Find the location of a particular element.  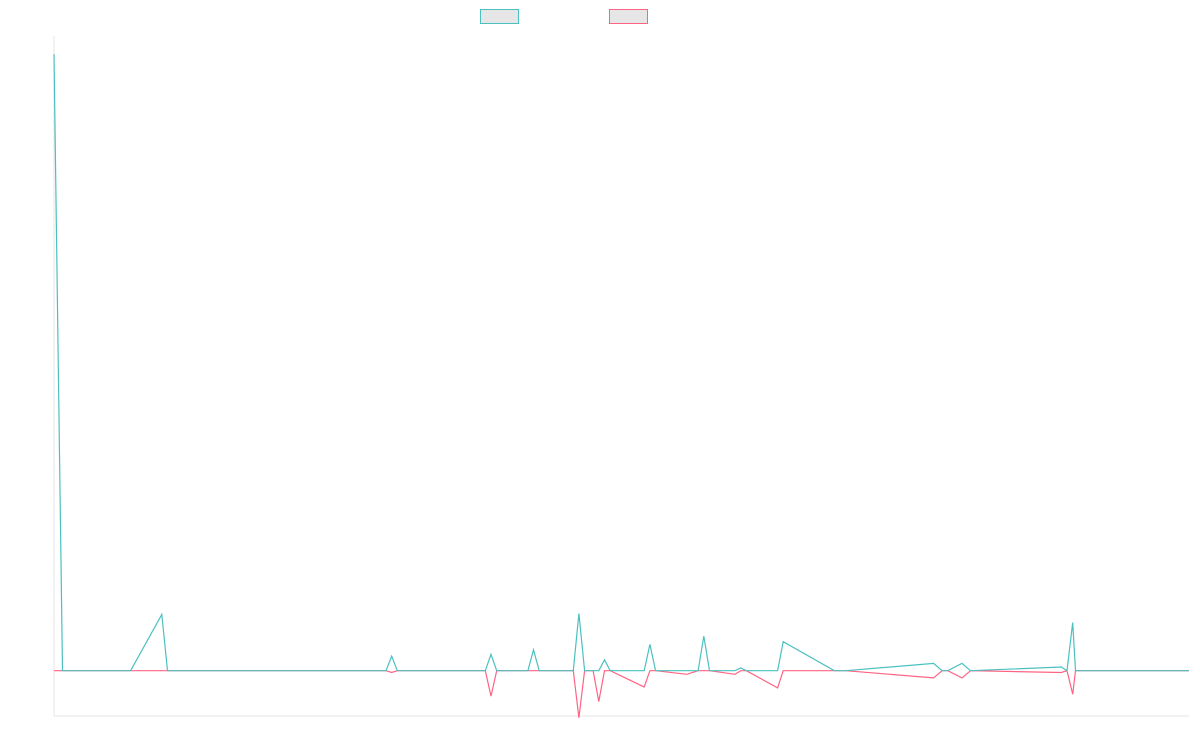

legend is located at coordinates (567, 16).